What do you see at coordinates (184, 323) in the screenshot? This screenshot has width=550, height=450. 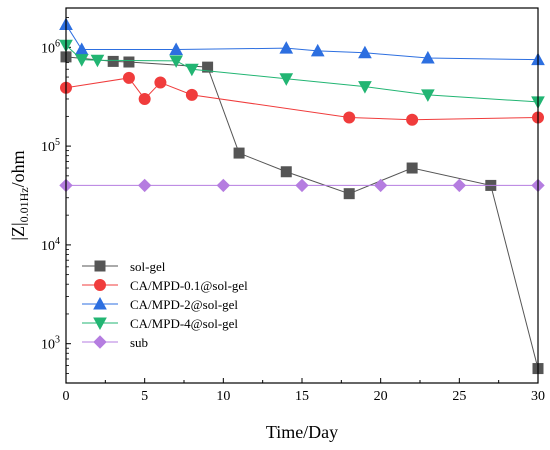 I see `legend-label: CA/MPD-4@sol-gel` at bounding box center [184, 323].